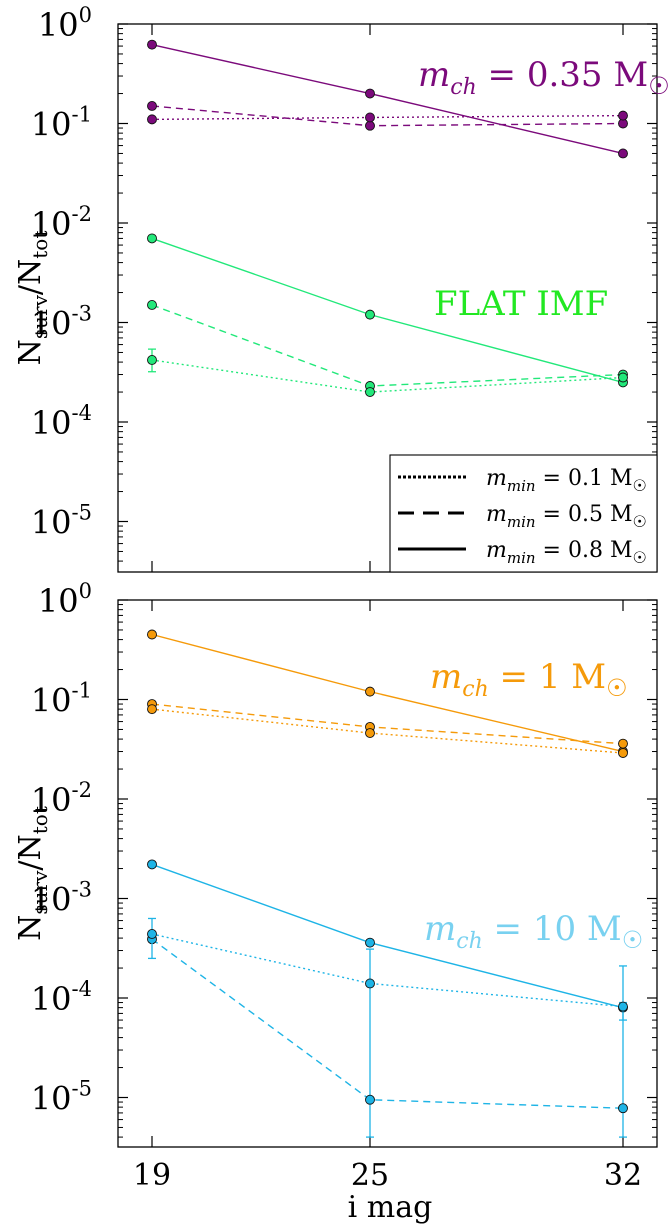 The width and height of the screenshot is (668, 1227). I want to click on bottom-series-line-mch10-dashed, so click(387, 1023).